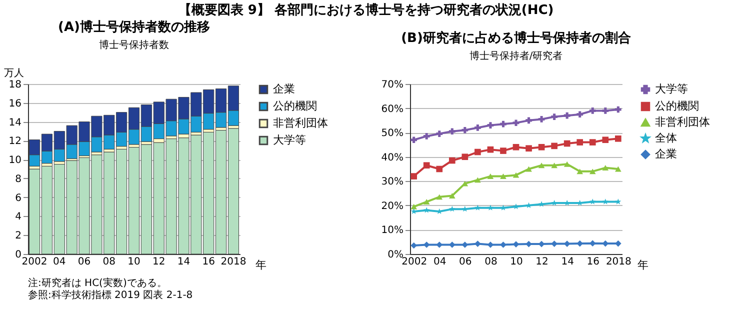  Describe the element at coordinates (18, 217) in the screenshot. I see `y-tick-label: 4` at that location.